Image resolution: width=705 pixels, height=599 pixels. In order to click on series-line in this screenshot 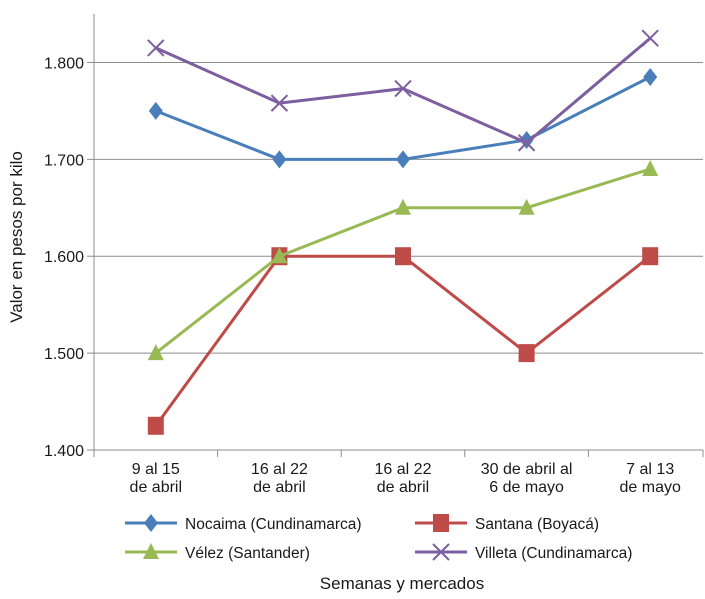, I will do `click(403, 91)`.